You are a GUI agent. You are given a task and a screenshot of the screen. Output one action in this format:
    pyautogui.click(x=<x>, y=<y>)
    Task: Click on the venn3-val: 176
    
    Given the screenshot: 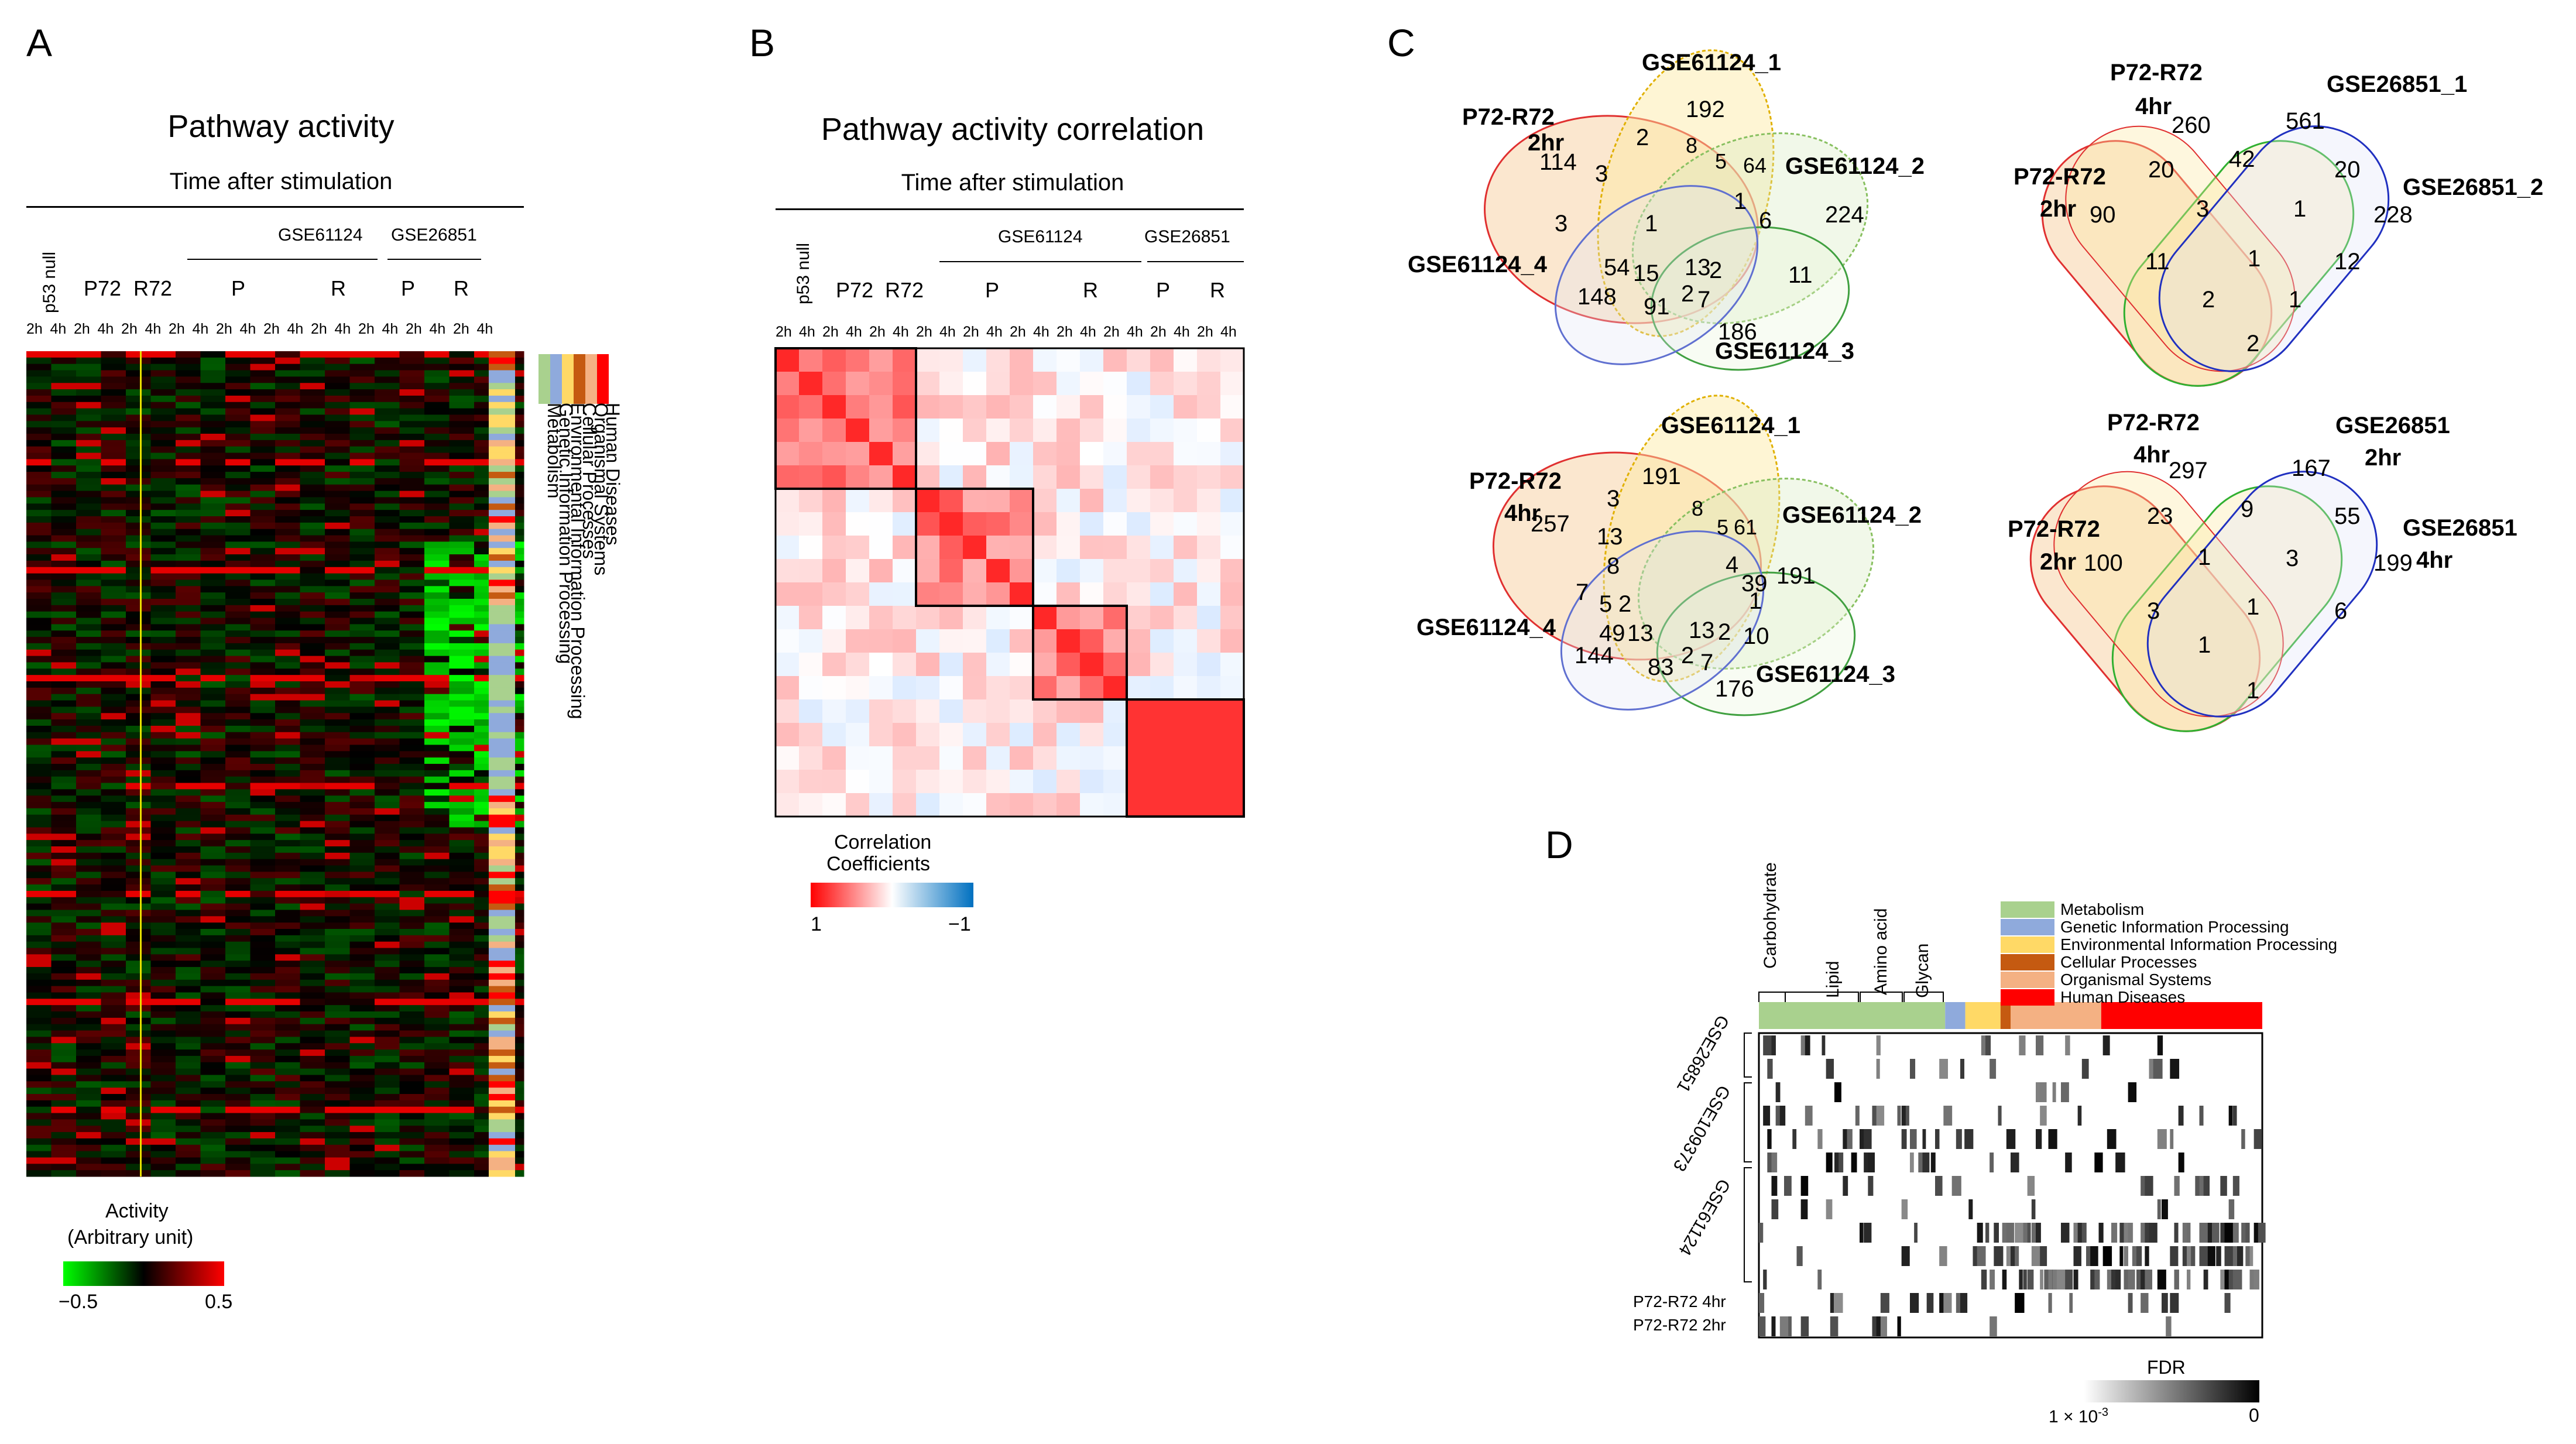 What is the action you would take?
    pyautogui.click(x=1735, y=689)
    